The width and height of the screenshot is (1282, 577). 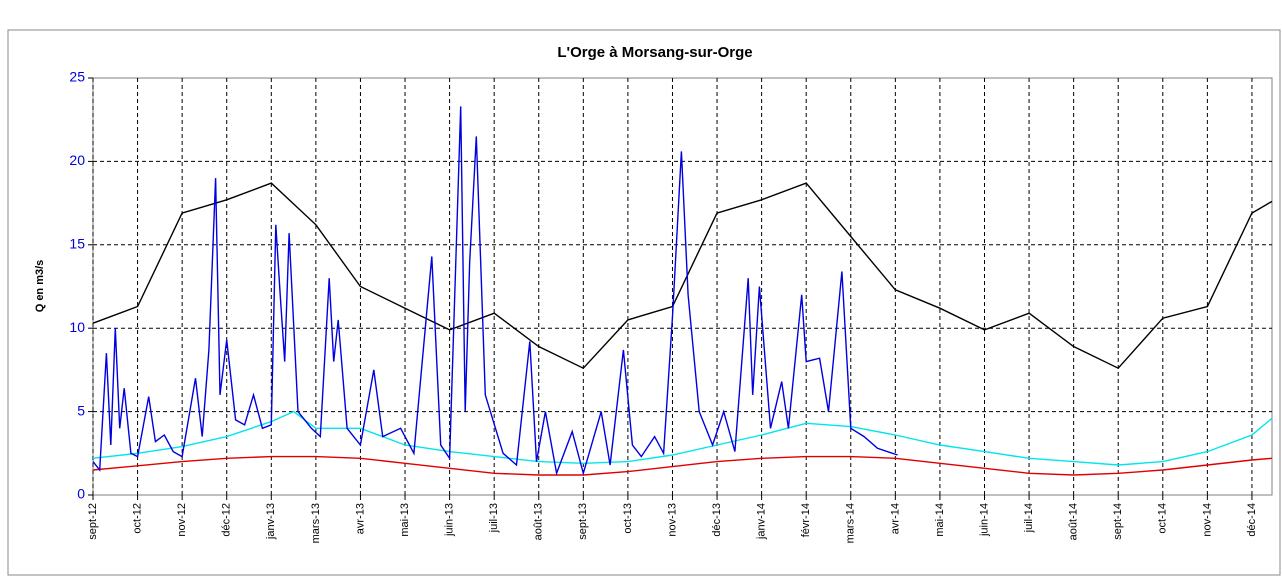 I want to click on y-tick-label: 5, so click(x=81, y=410).